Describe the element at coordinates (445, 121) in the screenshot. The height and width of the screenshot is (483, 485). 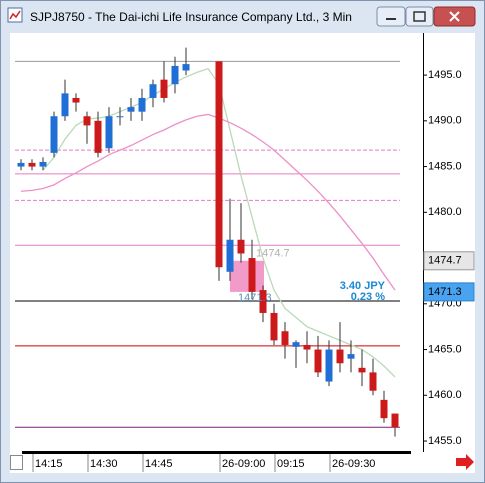
I see `y-tick-label: 1490.0` at that location.